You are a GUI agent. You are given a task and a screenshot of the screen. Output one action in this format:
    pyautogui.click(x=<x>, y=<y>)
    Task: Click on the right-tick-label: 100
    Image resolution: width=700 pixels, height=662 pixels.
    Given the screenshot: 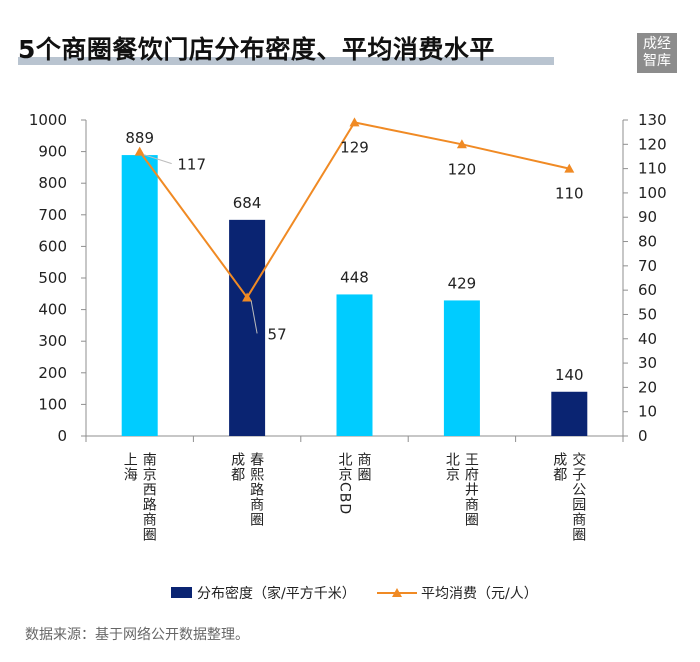 What is the action you would take?
    pyautogui.click(x=652, y=193)
    